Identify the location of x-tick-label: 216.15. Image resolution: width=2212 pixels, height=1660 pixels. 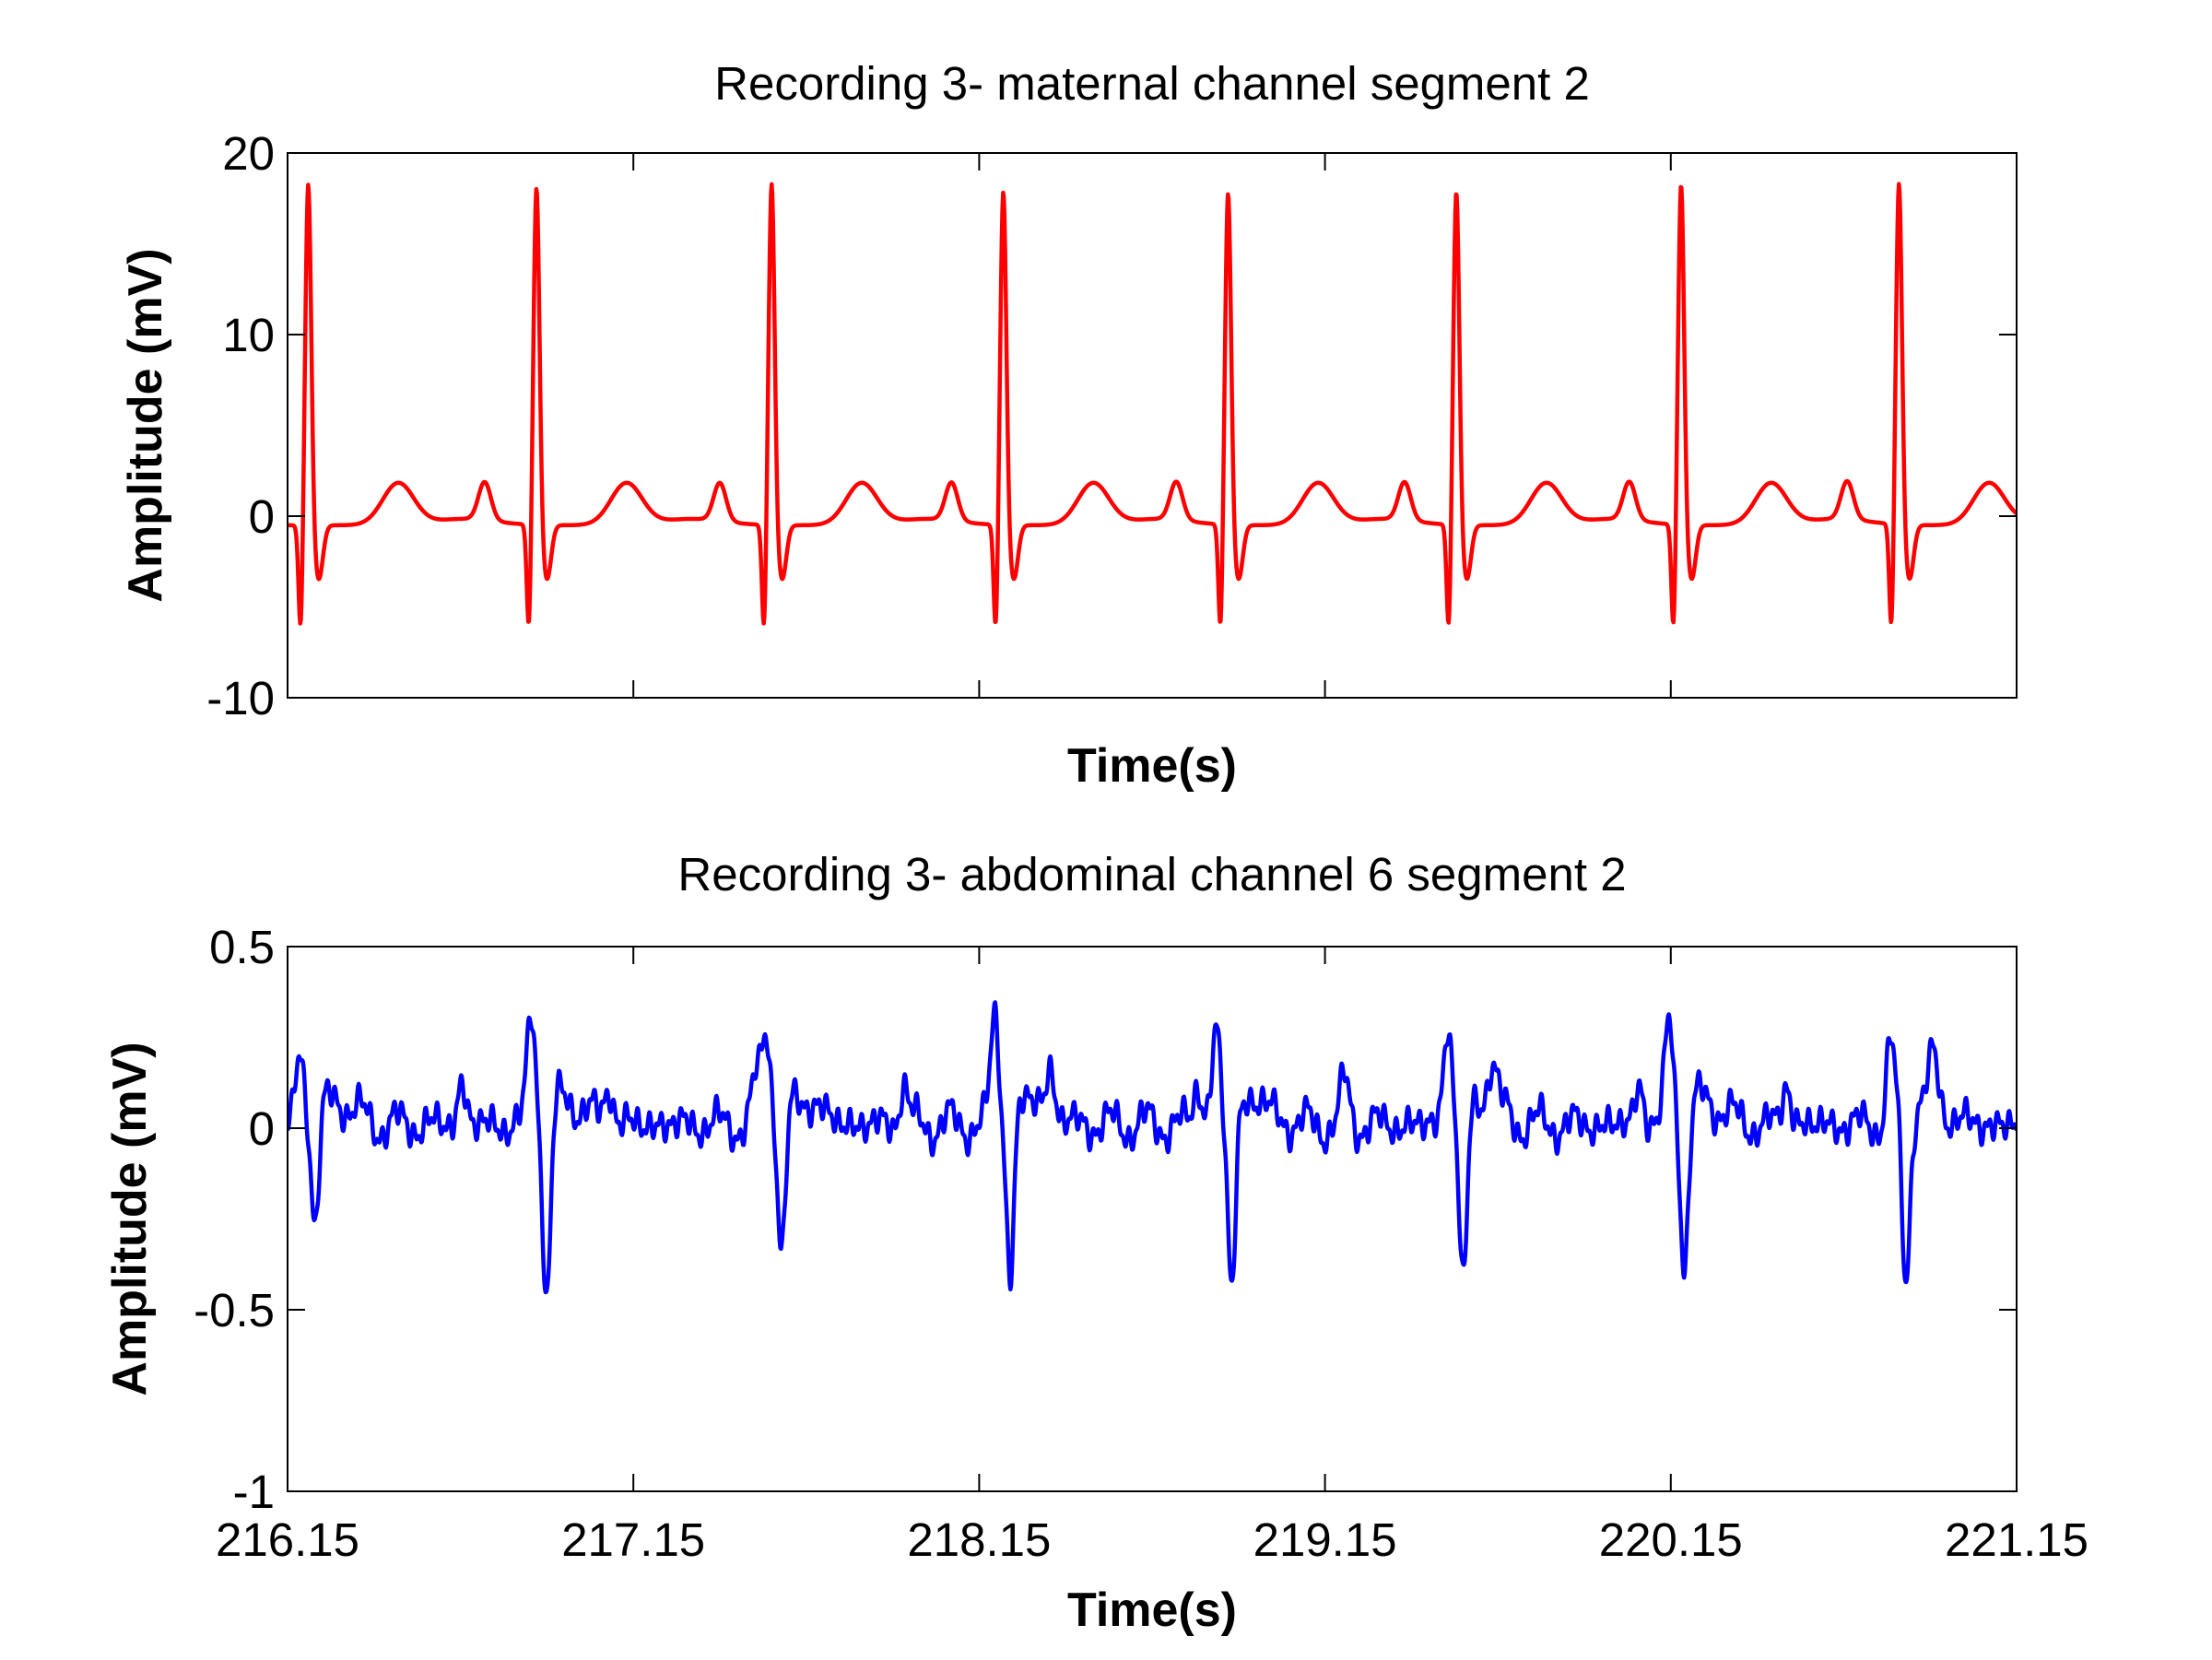
(287, 1539).